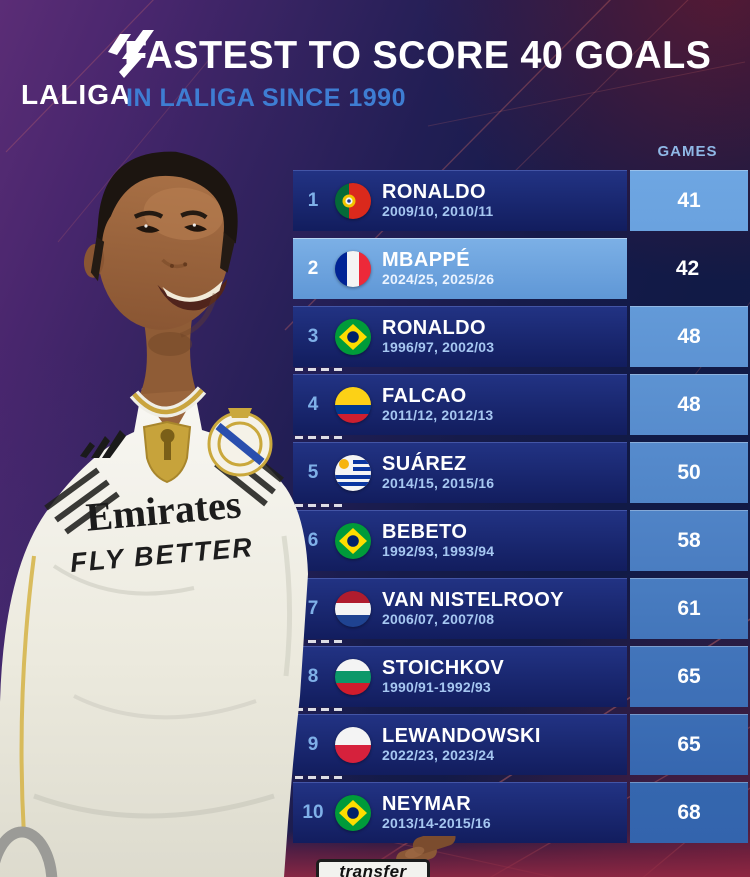 This screenshot has width=750, height=877. What do you see at coordinates (418, 55) in the screenshot?
I see `page-title: FASTEST TO SCORE 40 GOALS` at bounding box center [418, 55].